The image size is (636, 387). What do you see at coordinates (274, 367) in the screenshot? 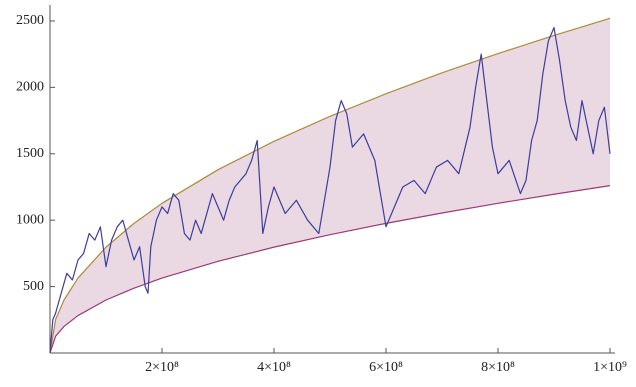
I see `x-tick-label: 4×10⁸` at bounding box center [274, 367].